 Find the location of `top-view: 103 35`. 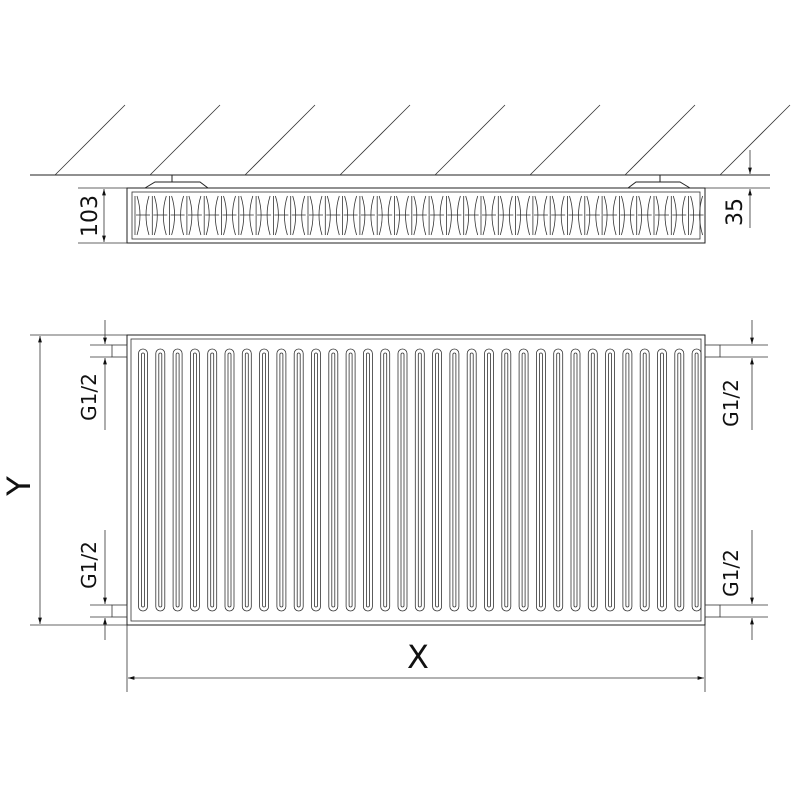

top-view: 103 35 is located at coordinates (424, 197).